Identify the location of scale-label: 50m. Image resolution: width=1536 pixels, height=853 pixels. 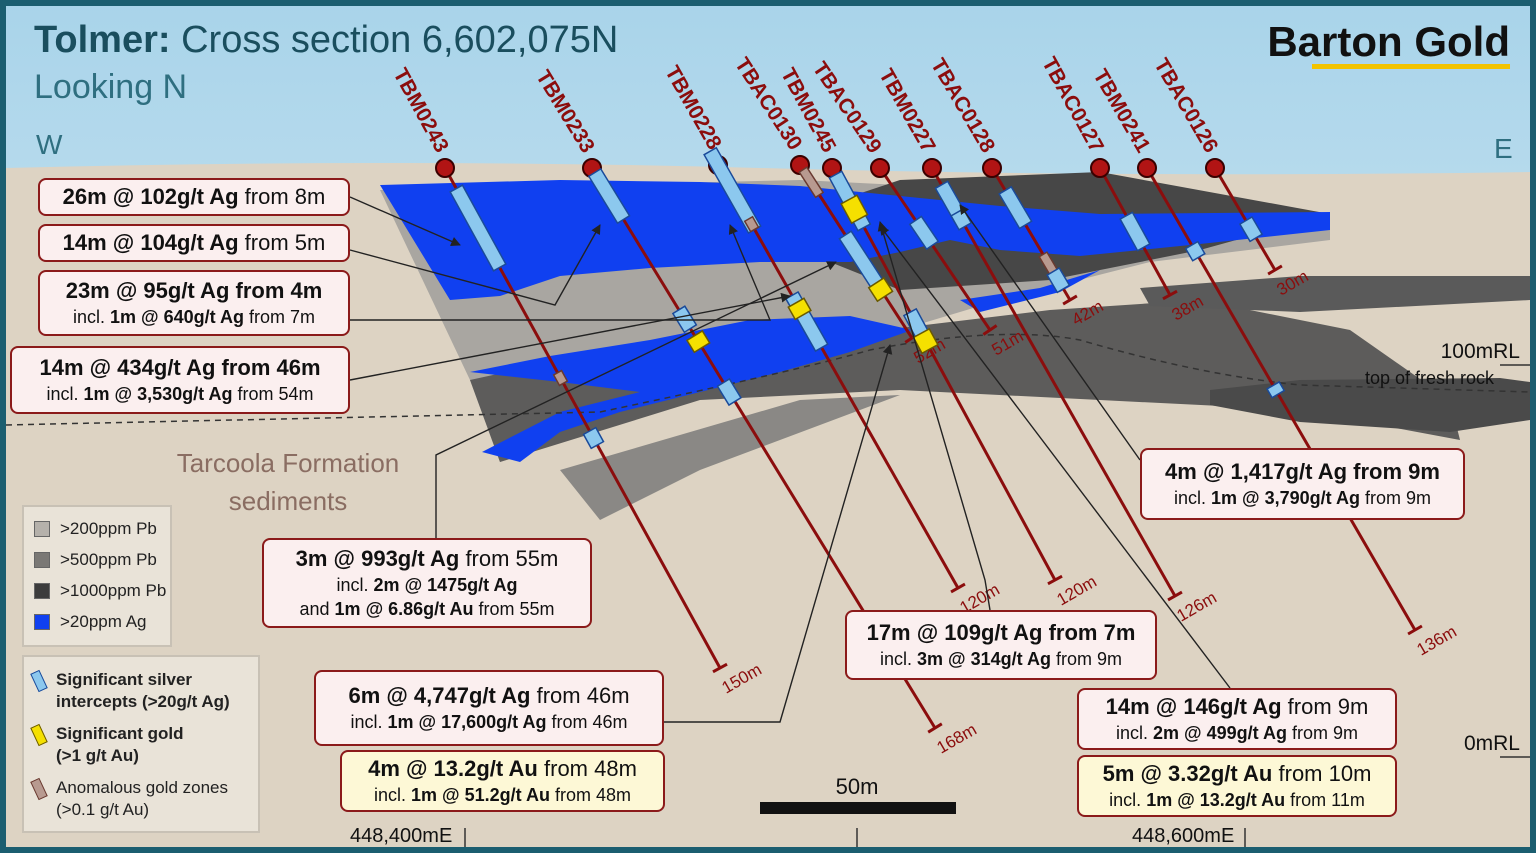
(857, 786).